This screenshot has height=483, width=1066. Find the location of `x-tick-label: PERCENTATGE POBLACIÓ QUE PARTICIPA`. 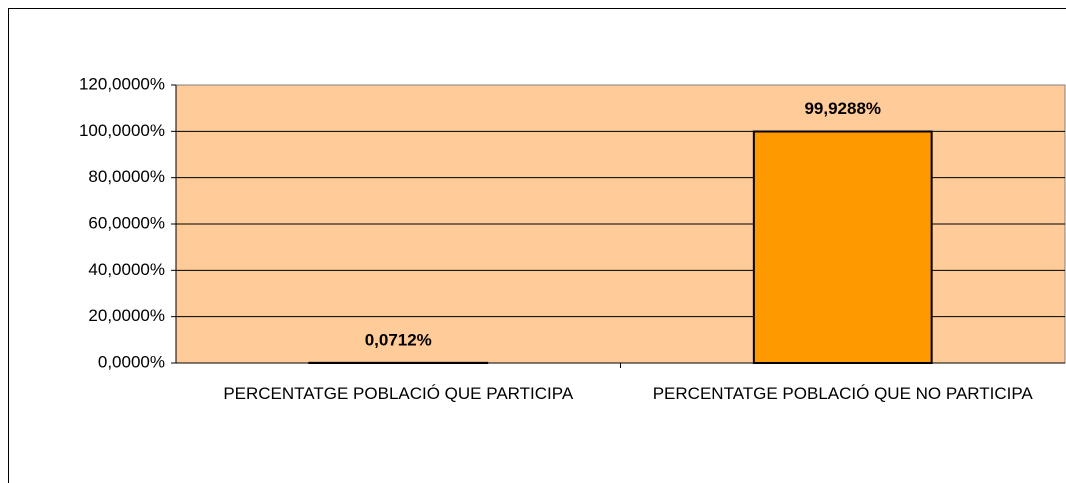

x-tick-label: PERCENTATGE POBLACIÓ QUE PARTICIPA is located at coordinates (398, 393).